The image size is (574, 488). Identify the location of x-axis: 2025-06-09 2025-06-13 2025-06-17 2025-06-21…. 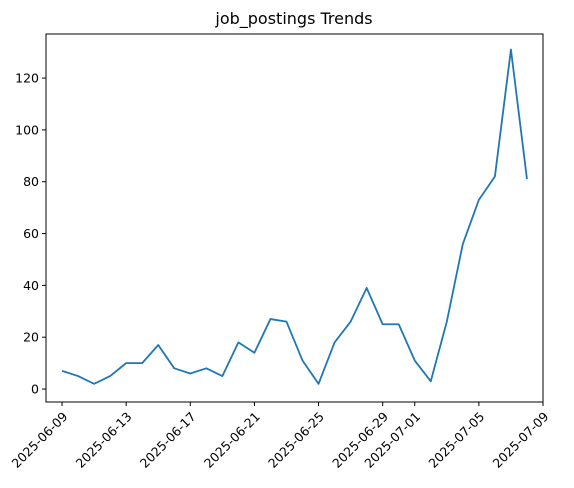
(280, 436).